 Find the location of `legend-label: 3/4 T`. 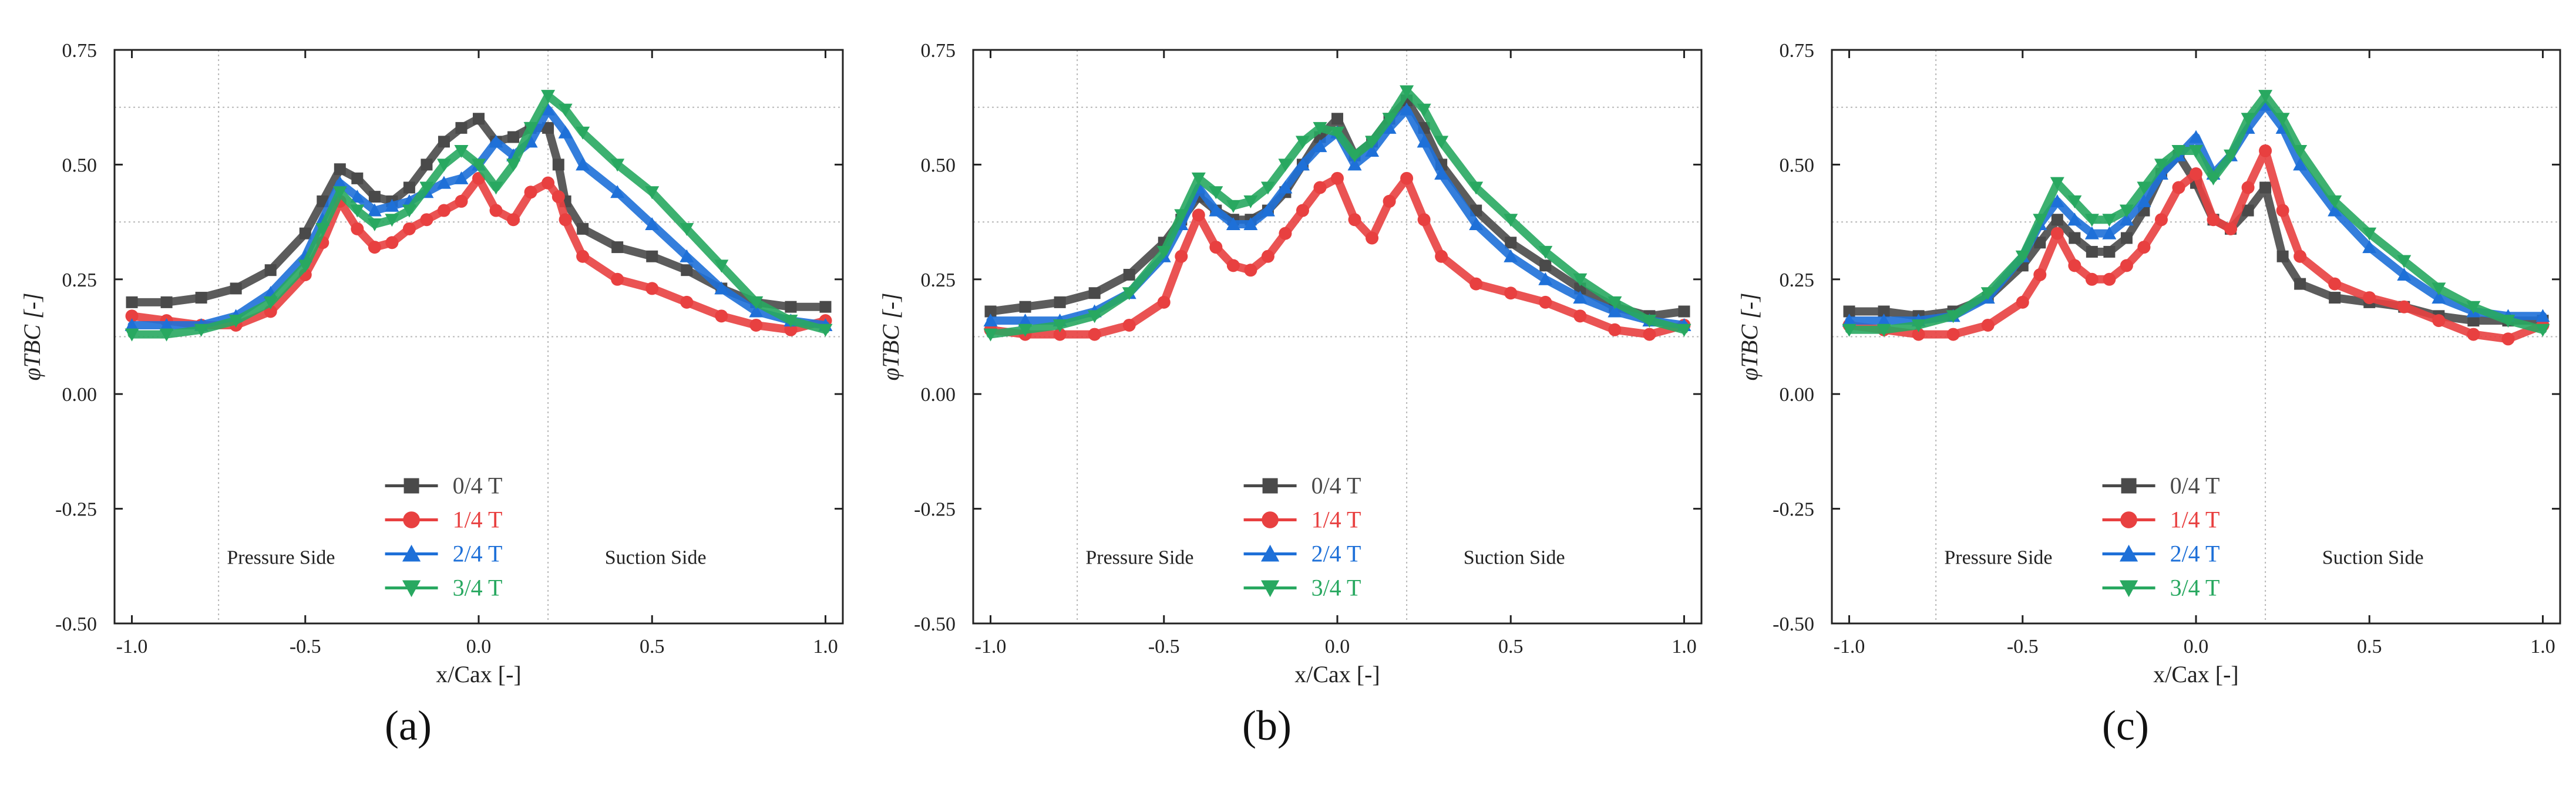

legend-label: 3/4 T is located at coordinates (1336, 588).